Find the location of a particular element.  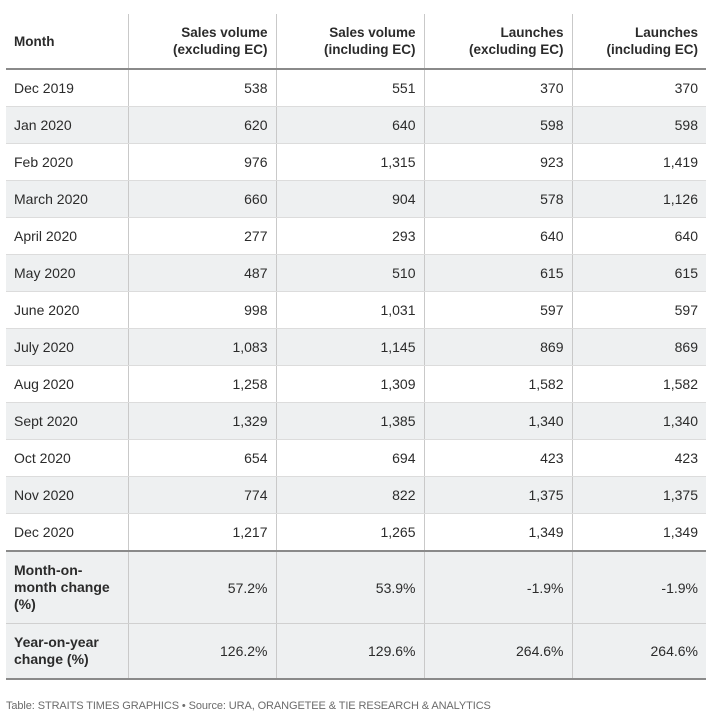

table-row: Aug 2020 1,258 1,309 1,582 1,582 is located at coordinates (356, 384).